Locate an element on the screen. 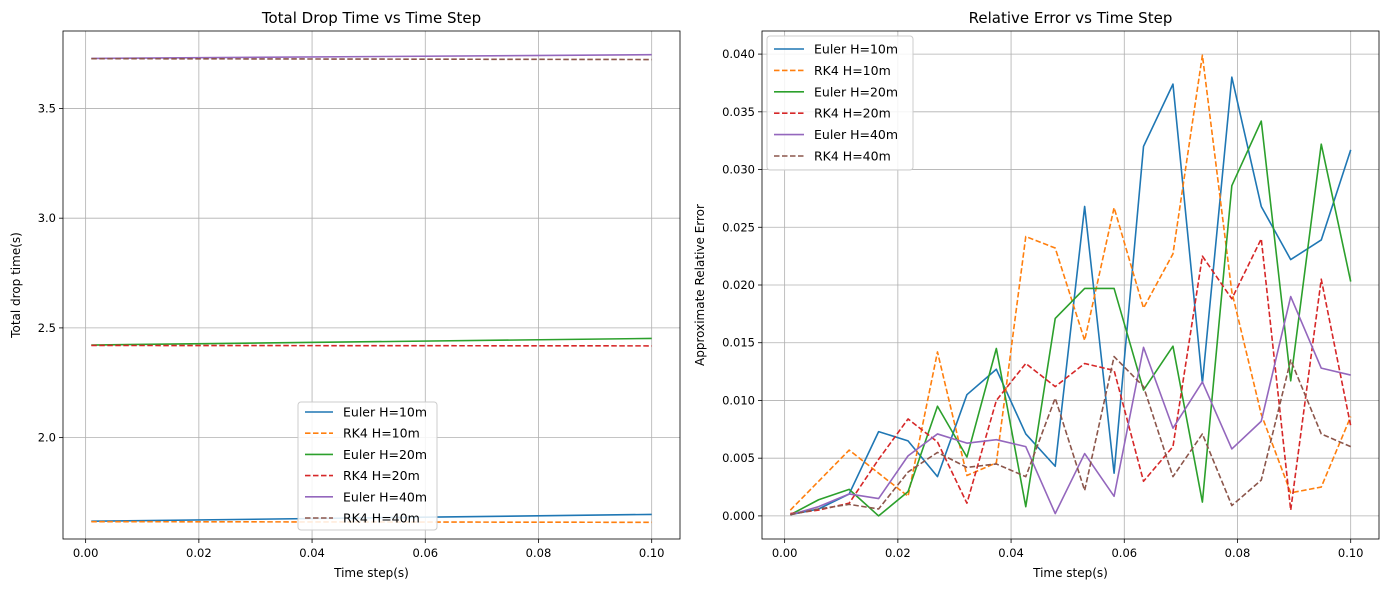 This screenshot has height=590, width=1389. legend-box is located at coordinates (840, 103).